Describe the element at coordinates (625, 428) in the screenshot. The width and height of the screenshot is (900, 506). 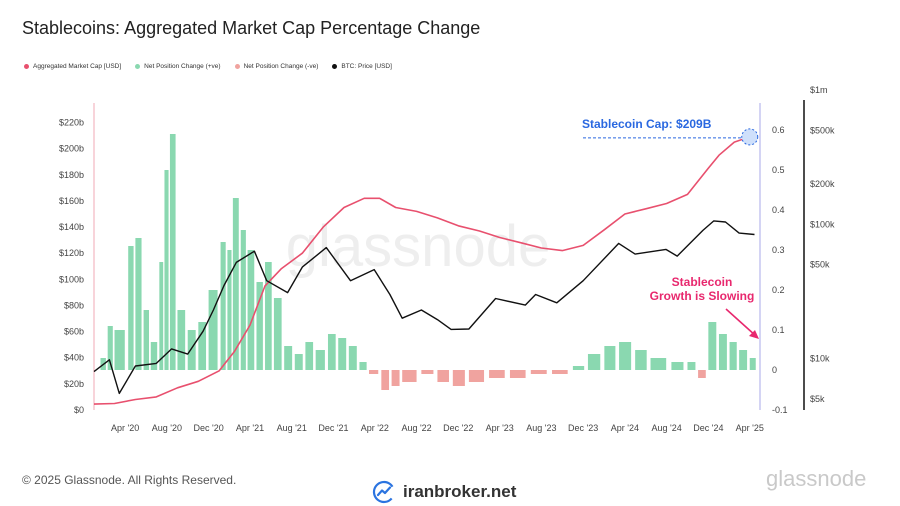
I see `x-axis-tick-label: Apr '24` at that location.